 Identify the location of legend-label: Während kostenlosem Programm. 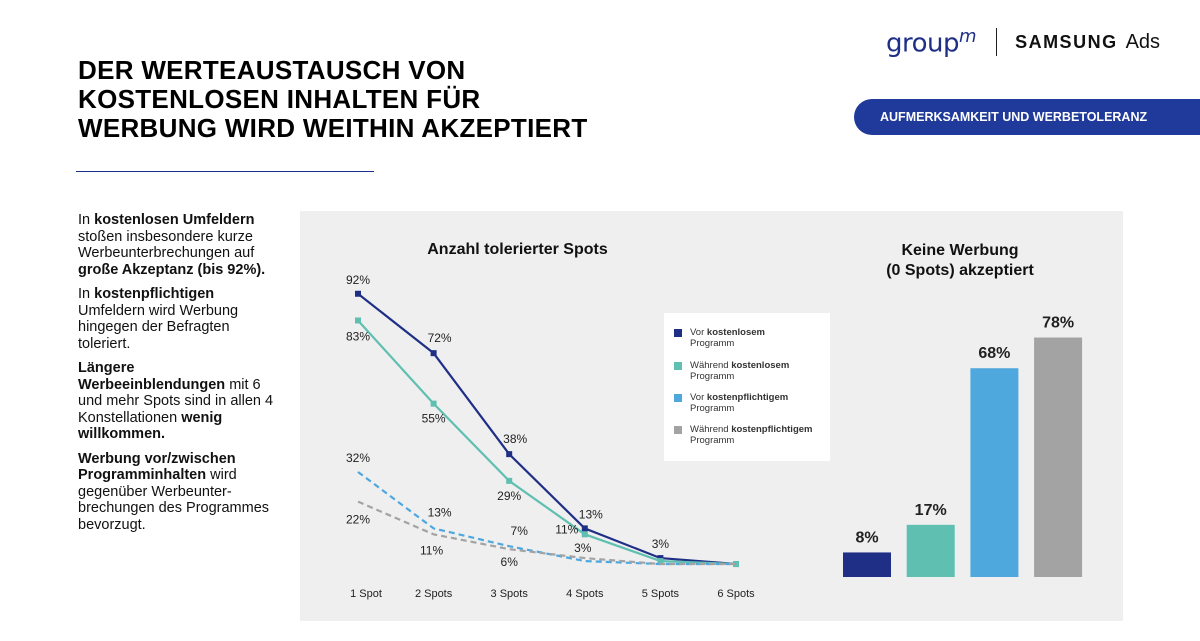
(740, 371).